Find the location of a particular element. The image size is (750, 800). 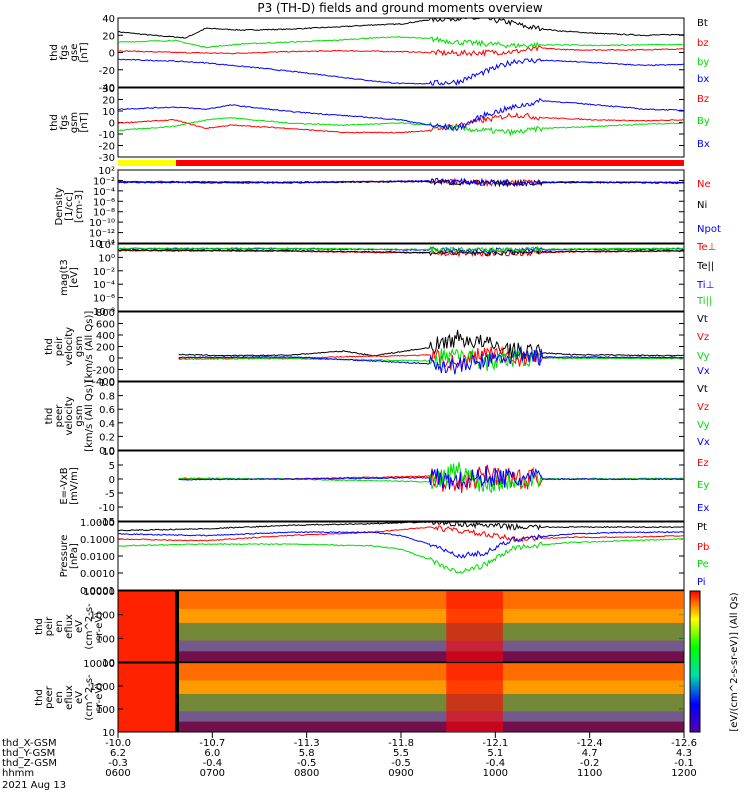

axis-row-value: 5.5 is located at coordinates (401, 753).